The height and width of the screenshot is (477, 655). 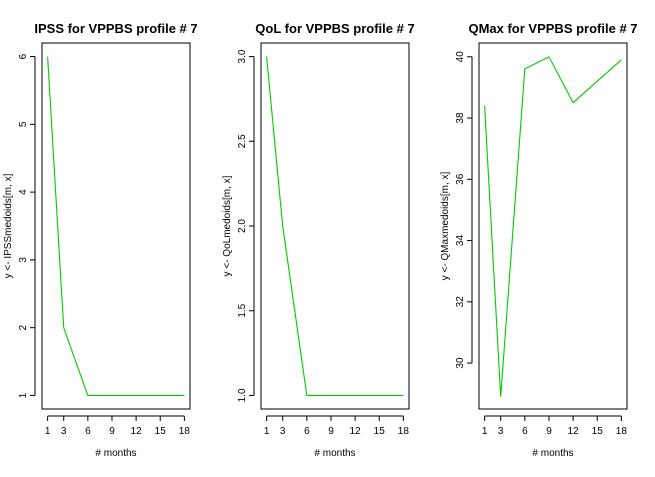 I want to click on panel2-x-tick-label: 1, so click(x=267, y=431).